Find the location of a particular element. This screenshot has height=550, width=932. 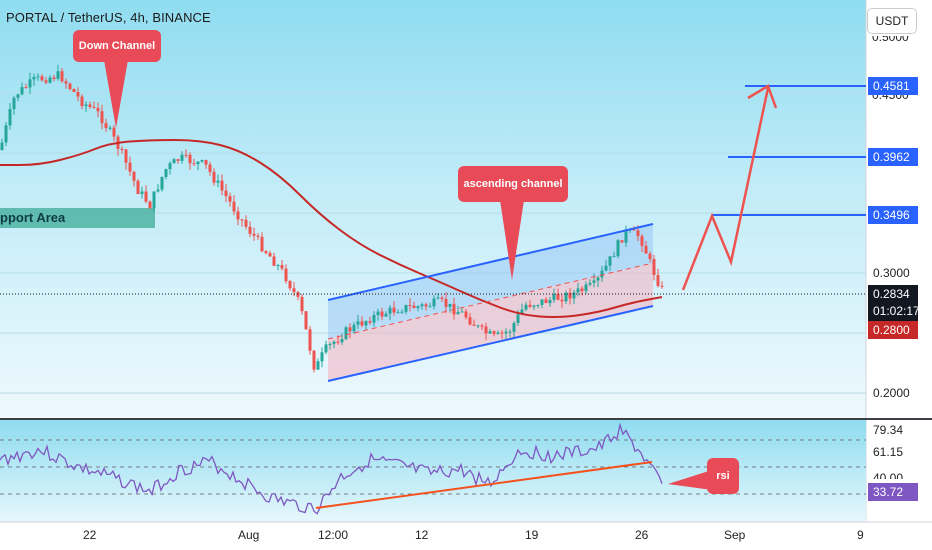

price-tick-0-3: 0.3000 is located at coordinates (891, 273).